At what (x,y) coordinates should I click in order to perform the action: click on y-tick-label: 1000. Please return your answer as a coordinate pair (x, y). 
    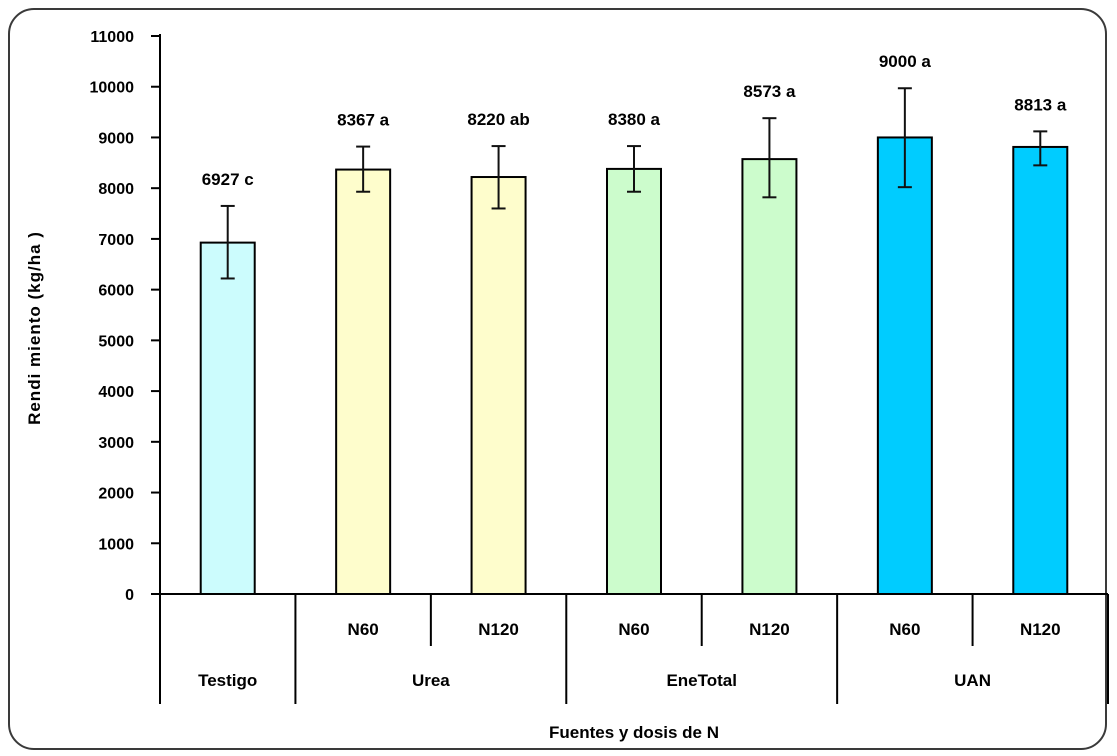
    Looking at the image, I should click on (116, 544).